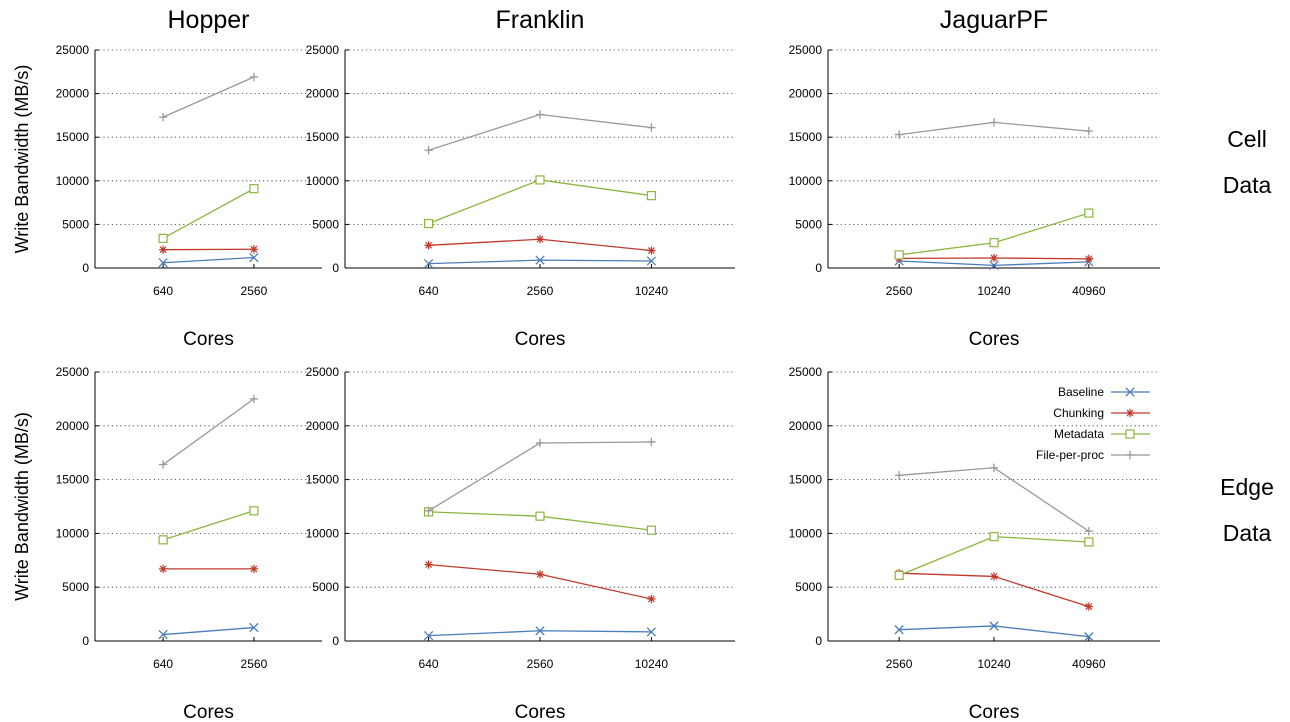  I want to click on row-label-2-line-1: Edge, so click(1247, 487).